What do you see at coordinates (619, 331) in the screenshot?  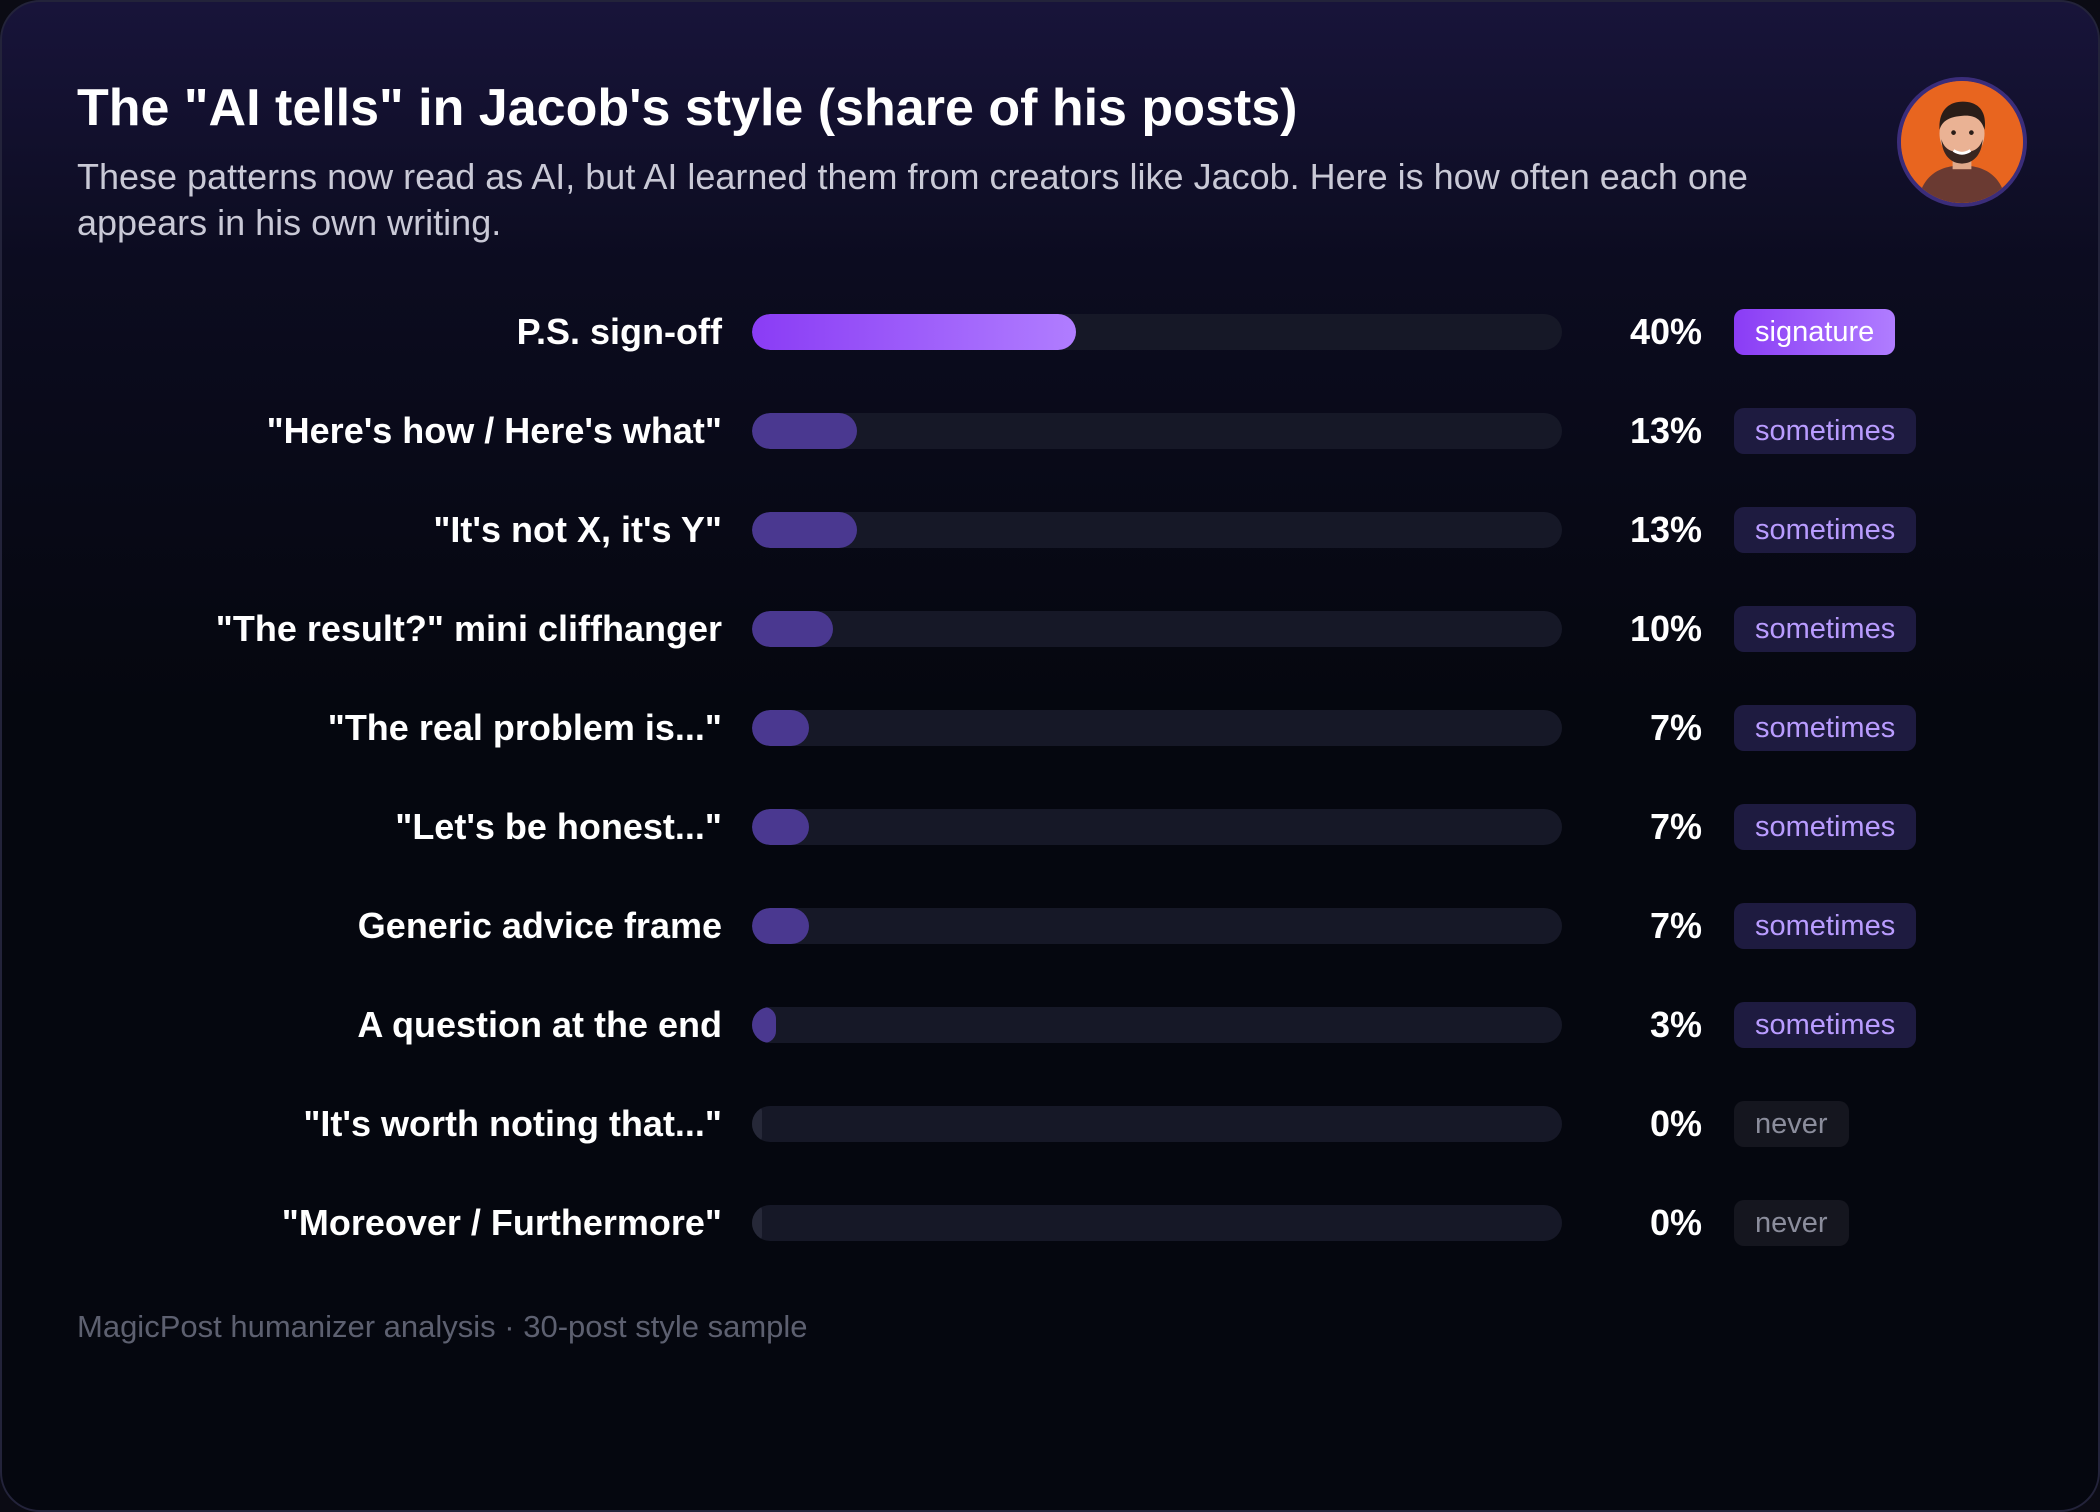 I see `bar-label: P.S. sign-off` at bounding box center [619, 331].